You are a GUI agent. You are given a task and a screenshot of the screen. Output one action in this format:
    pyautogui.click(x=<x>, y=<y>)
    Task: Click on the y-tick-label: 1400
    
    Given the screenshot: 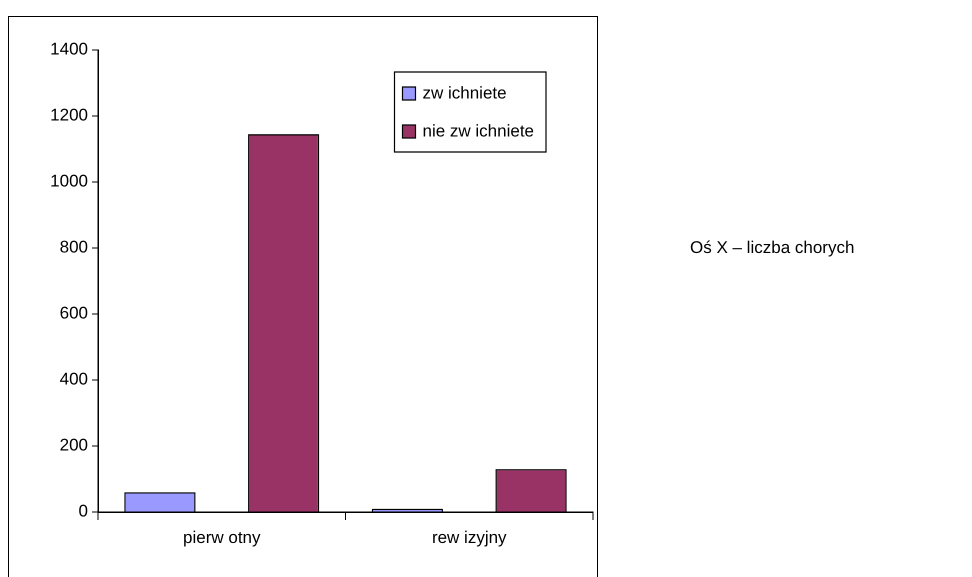 What is the action you would take?
    pyautogui.click(x=69, y=49)
    